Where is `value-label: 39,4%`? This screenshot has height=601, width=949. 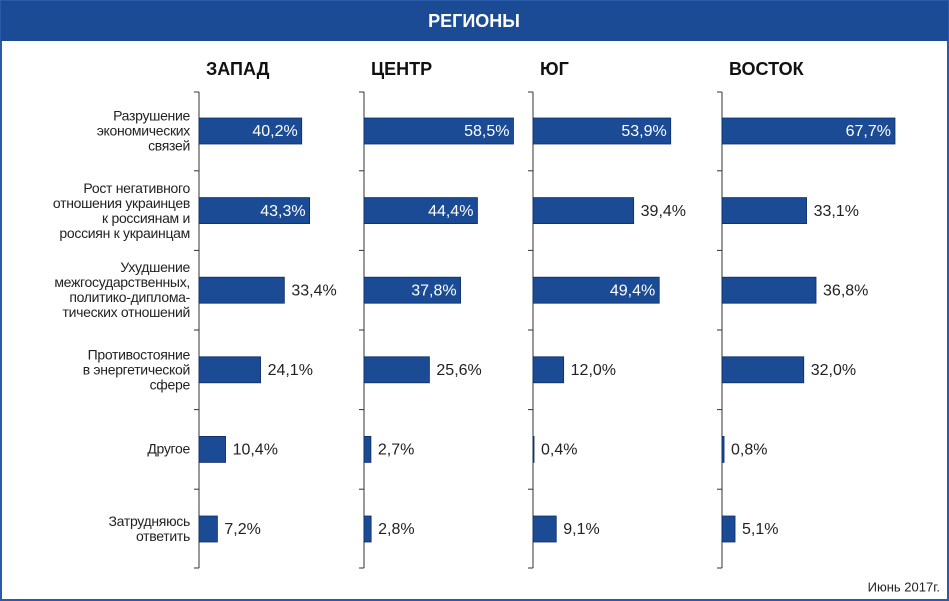
value-label: 39,4% is located at coordinates (663, 211).